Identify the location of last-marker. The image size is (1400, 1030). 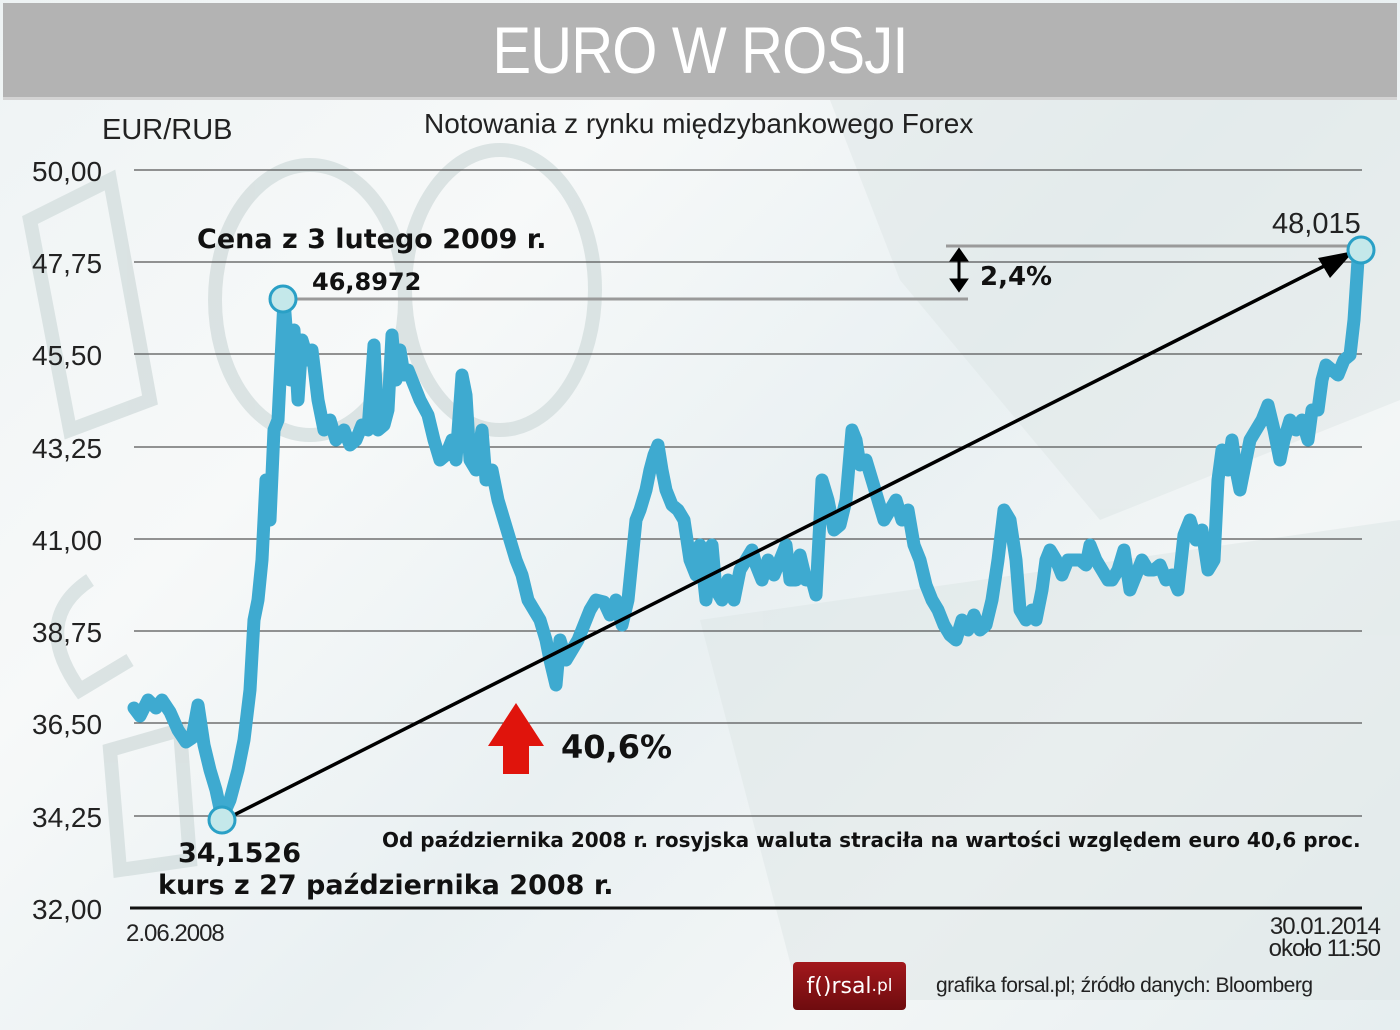
(1361, 250).